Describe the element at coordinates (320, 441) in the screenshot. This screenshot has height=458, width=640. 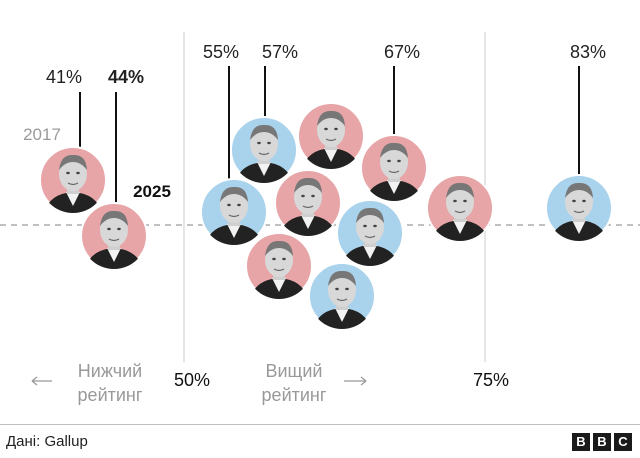
I see `footer: Дані: Gallup B B C` at that location.